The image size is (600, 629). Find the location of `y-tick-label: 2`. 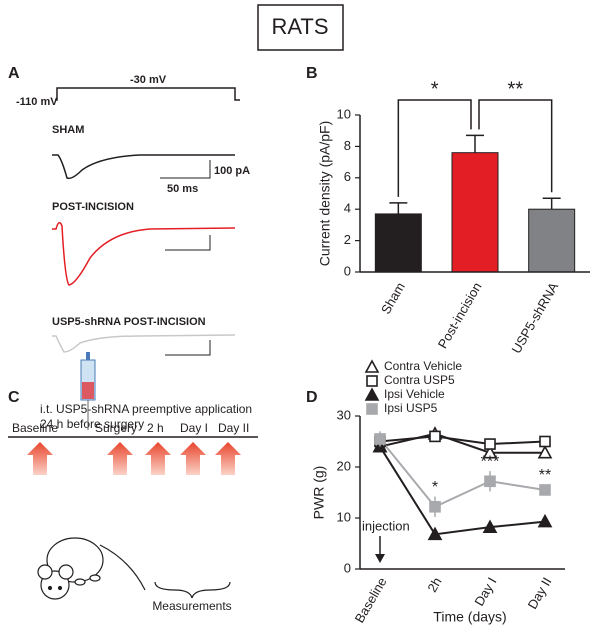

y-tick-label: 2 is located at coordinates (347, 239).